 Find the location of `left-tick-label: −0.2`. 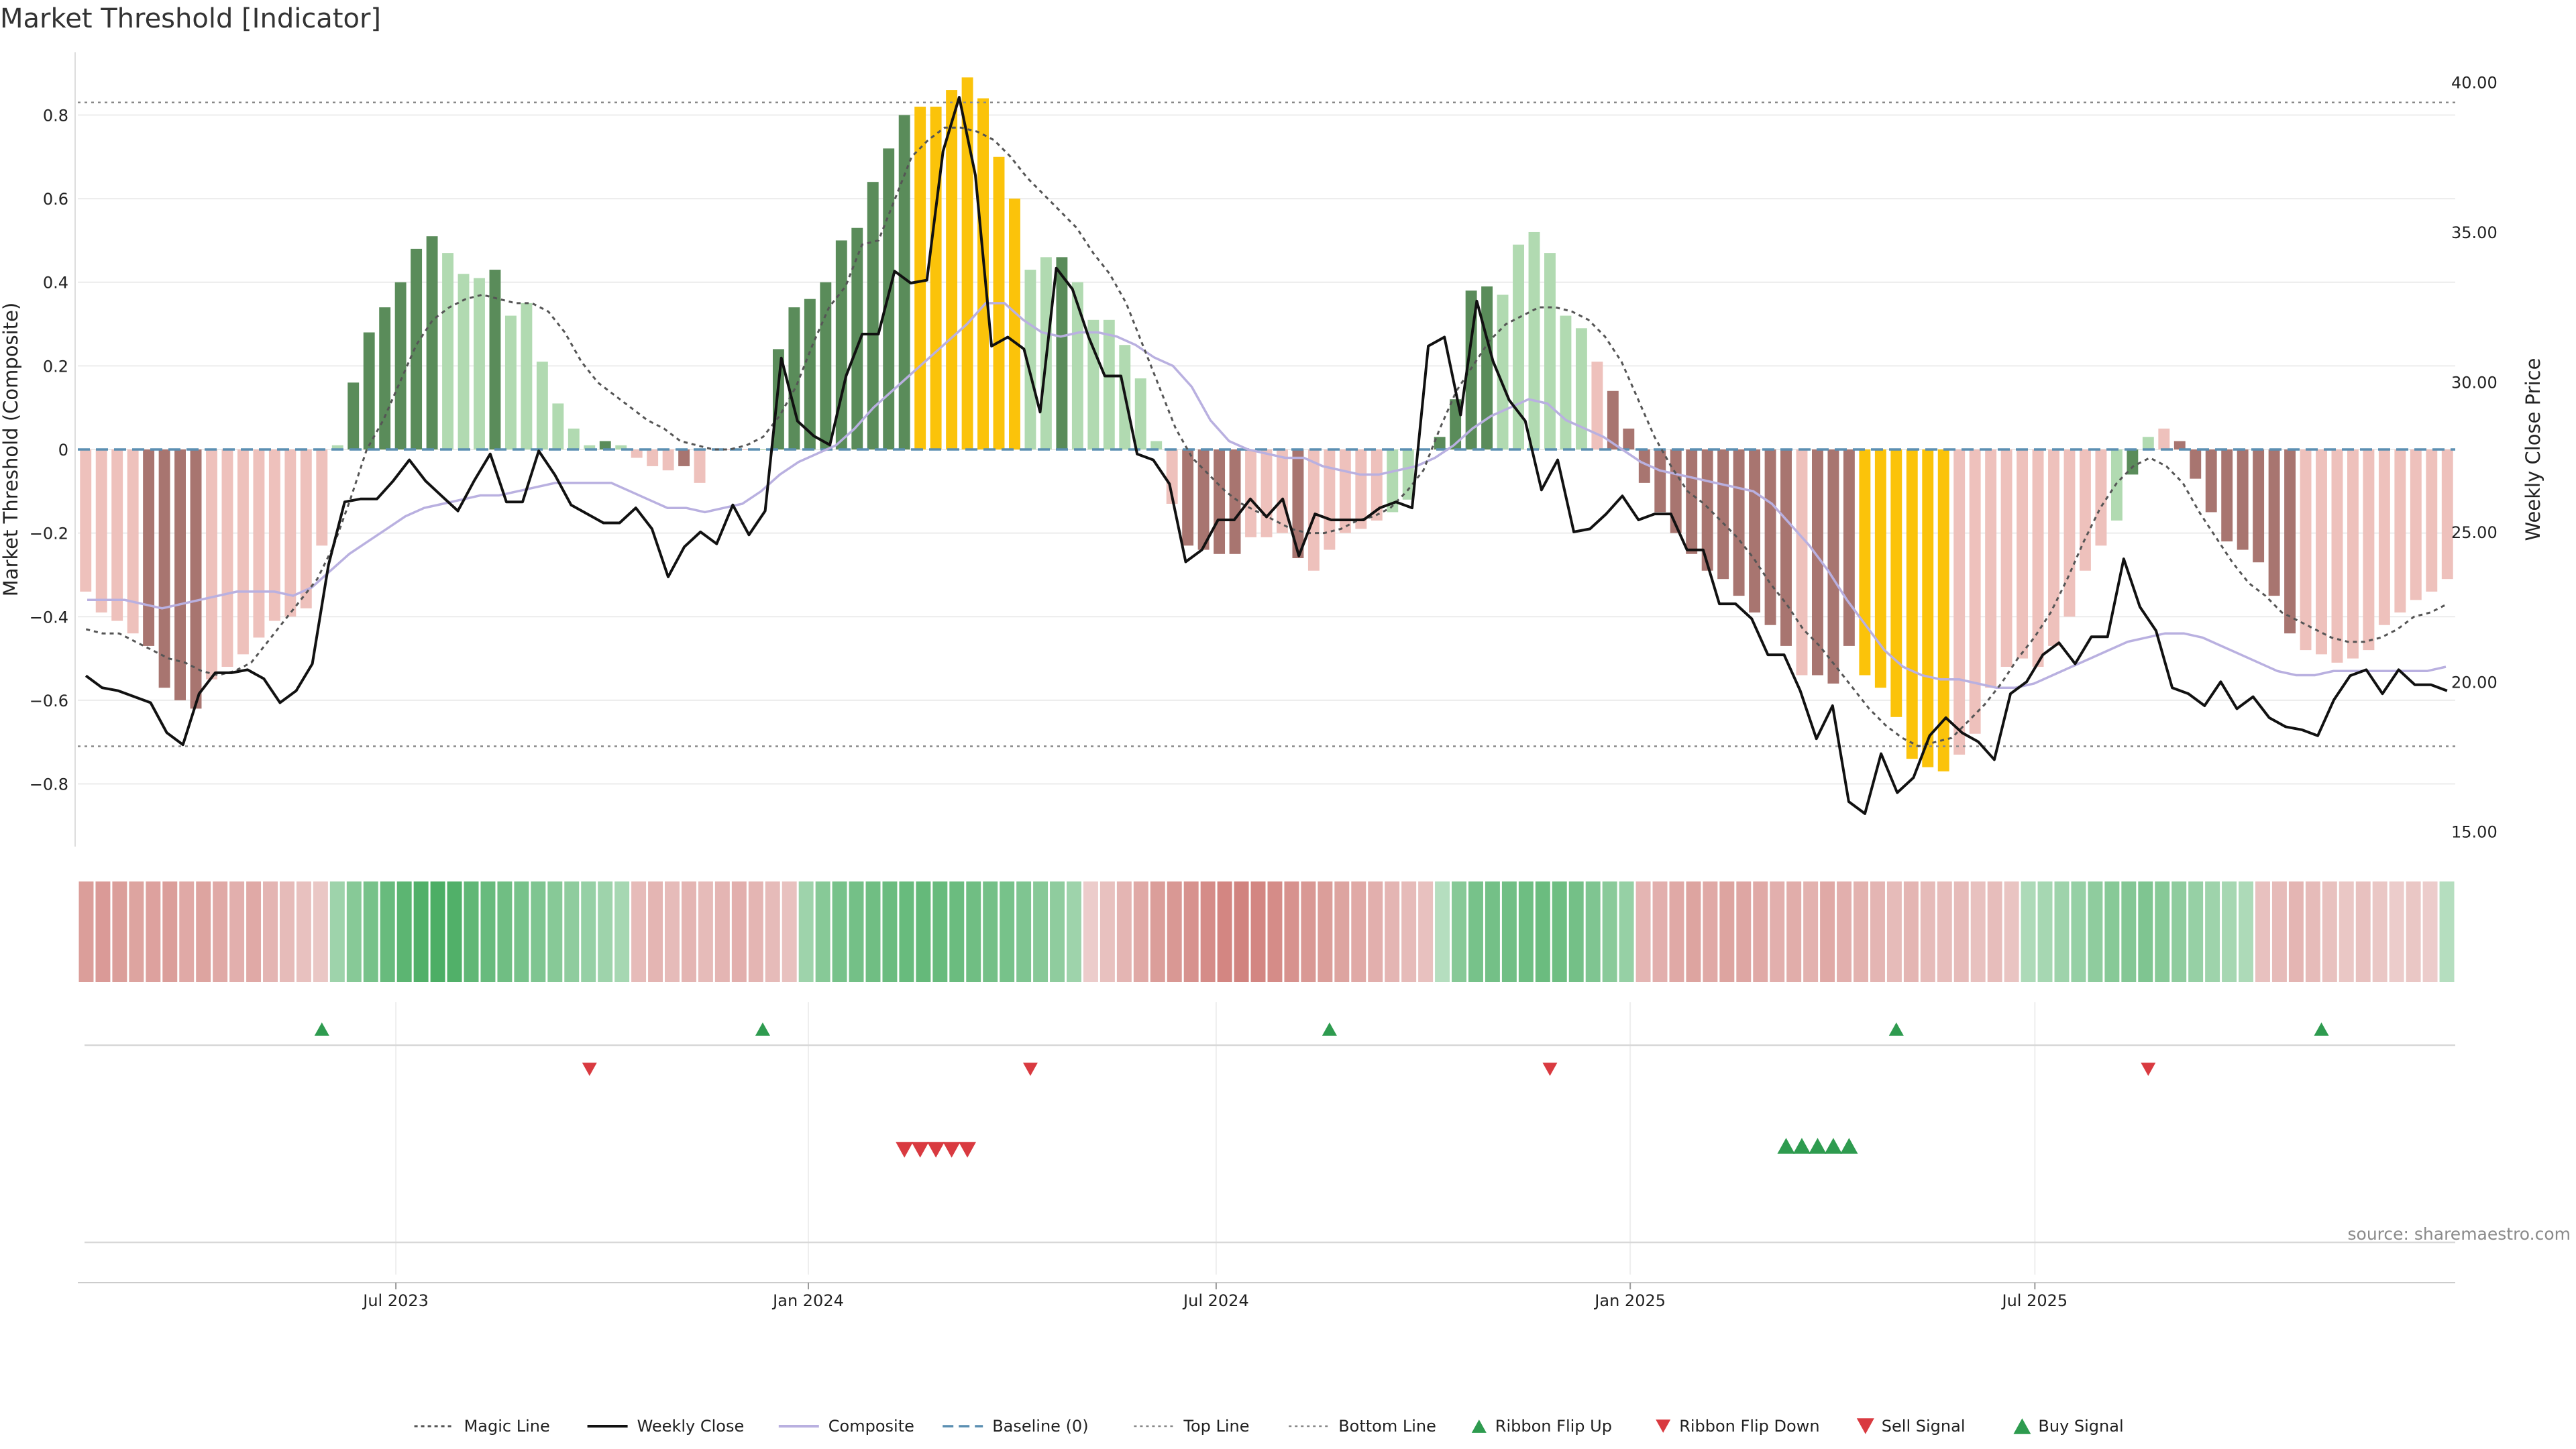

left-tick-label: −0.2 is located at coordinates (49, 534).